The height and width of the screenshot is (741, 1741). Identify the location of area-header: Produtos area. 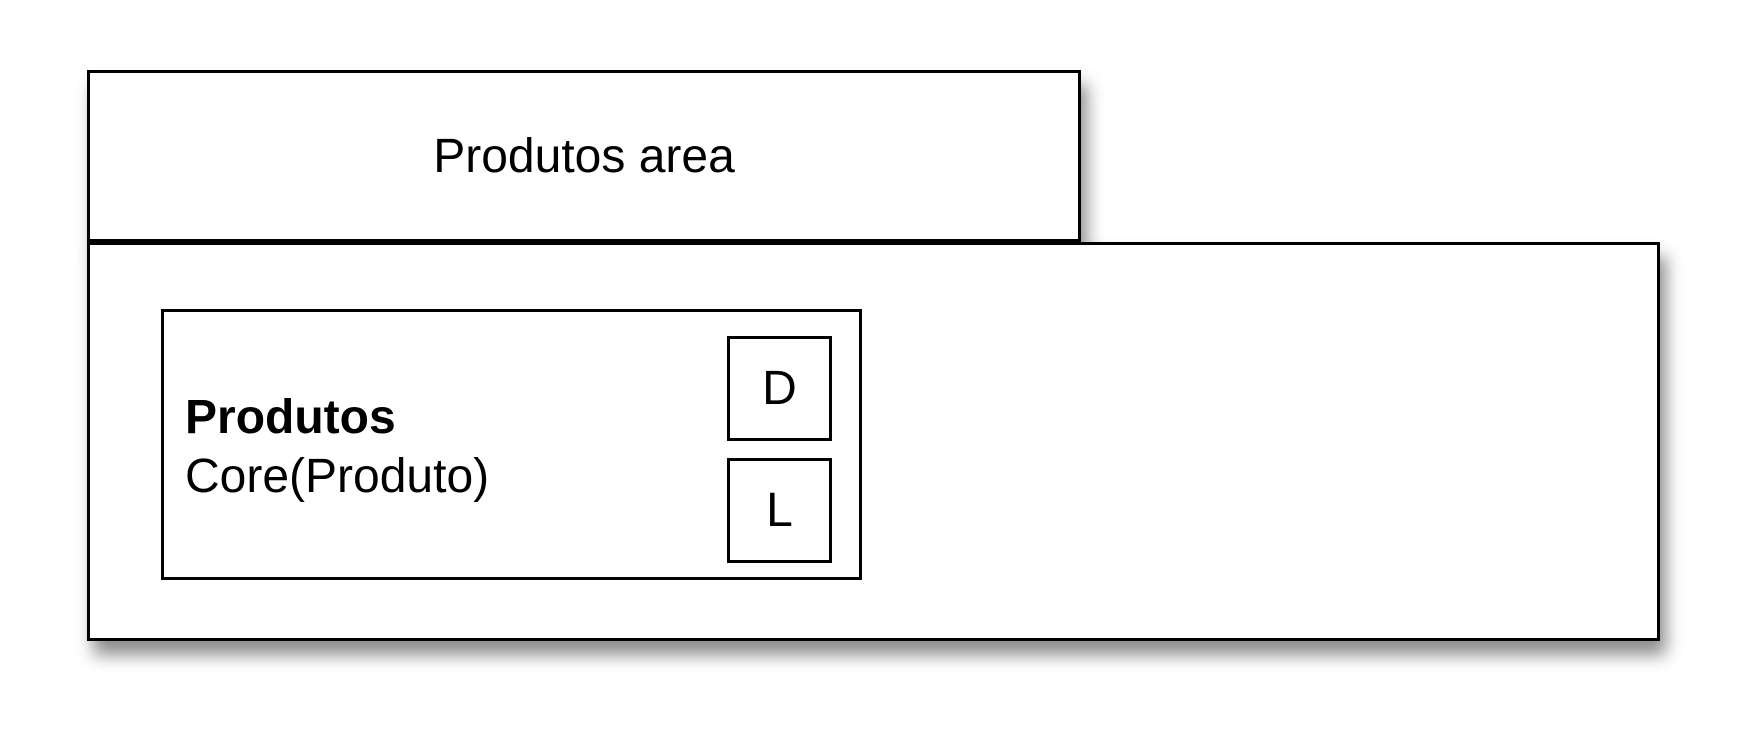
(584, 156).